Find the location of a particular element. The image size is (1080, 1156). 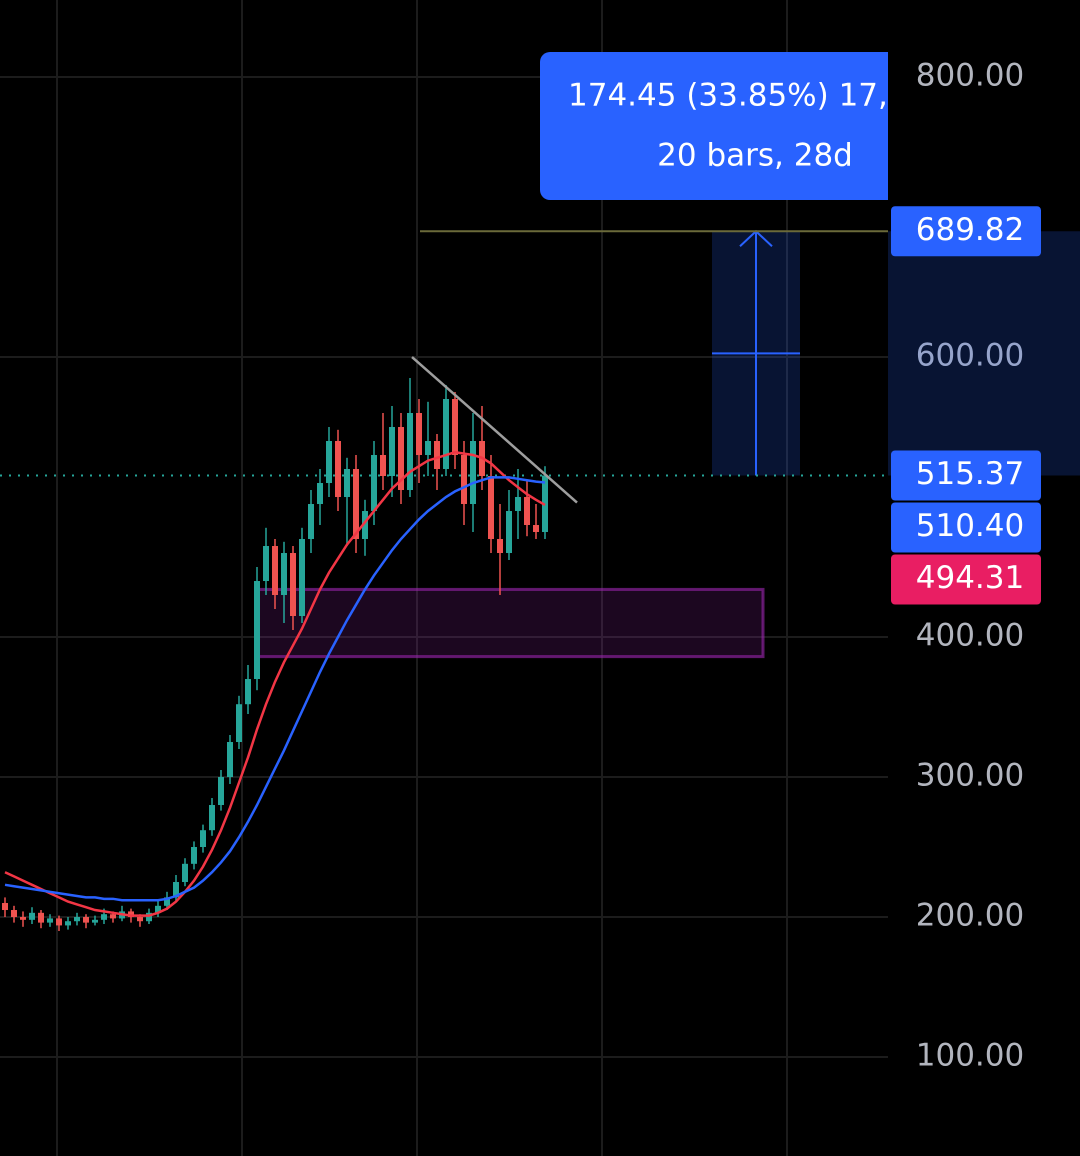

price-tag-label: 689.82 is located at coordinates (970, 230).